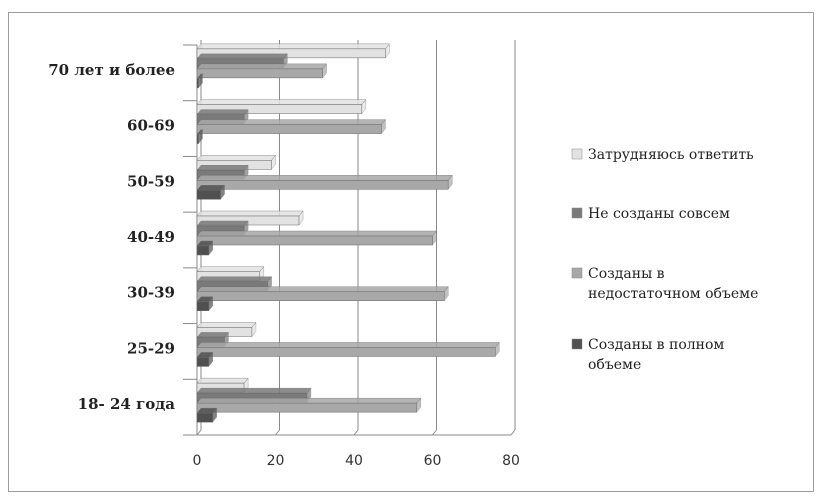 The height and width of the screenshot is (497, 819). What do you see at coordinates (614, 365) in the screenshot?
I see `legend-label: объеме` at bounding box center [614, 365].